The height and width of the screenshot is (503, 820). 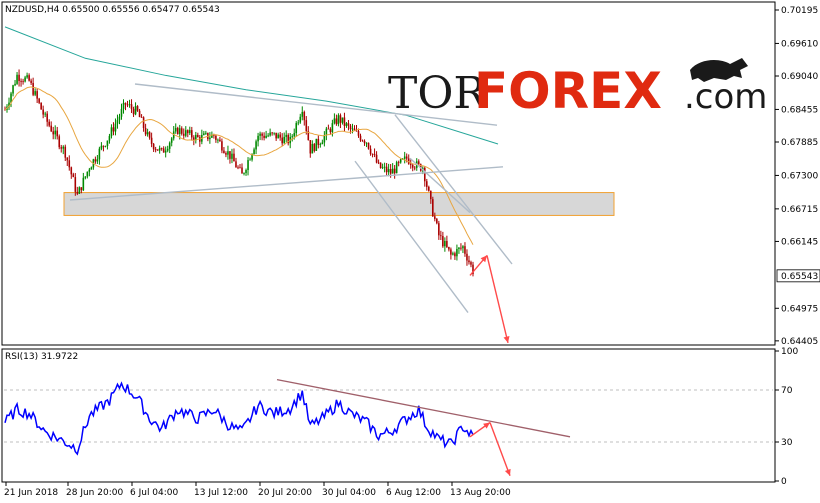 I want to click on time-tick-label: 13 Aug 20:00, so click(x=480, y=493).